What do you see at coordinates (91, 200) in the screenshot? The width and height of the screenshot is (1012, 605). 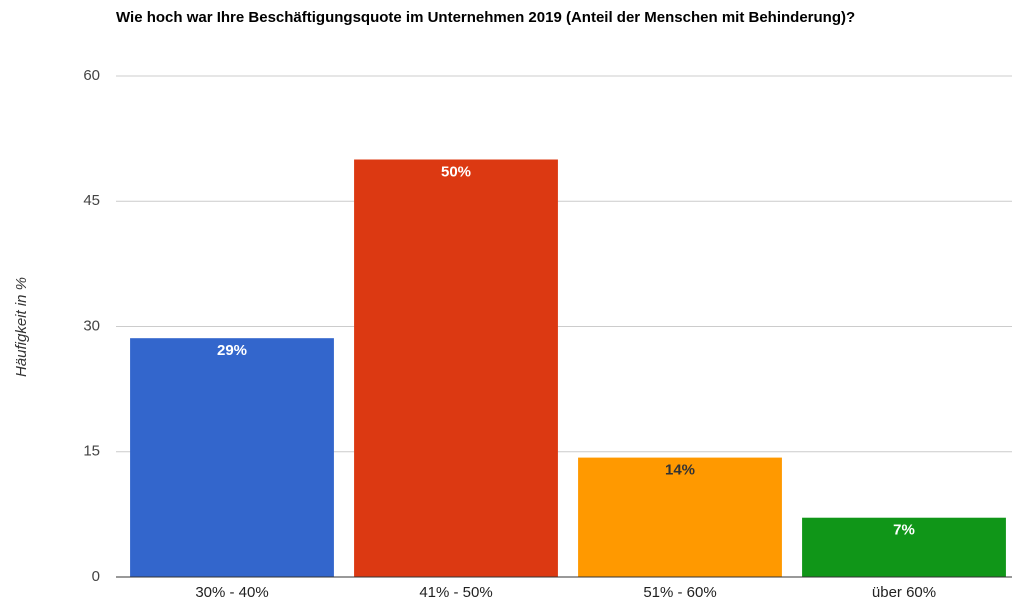 I see `y-tick-label: 45` at bounding box center [91, 200].